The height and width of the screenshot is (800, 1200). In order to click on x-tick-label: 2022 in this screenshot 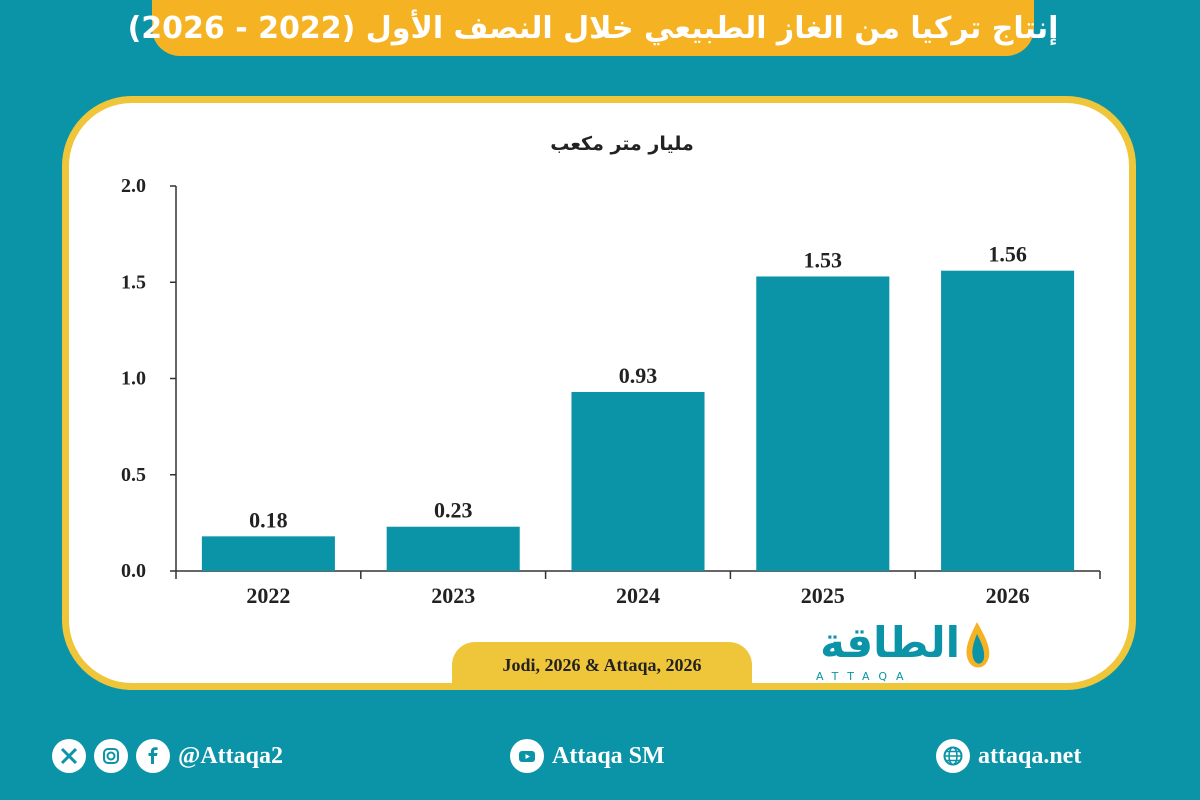, I will do `click(268, 595)`.